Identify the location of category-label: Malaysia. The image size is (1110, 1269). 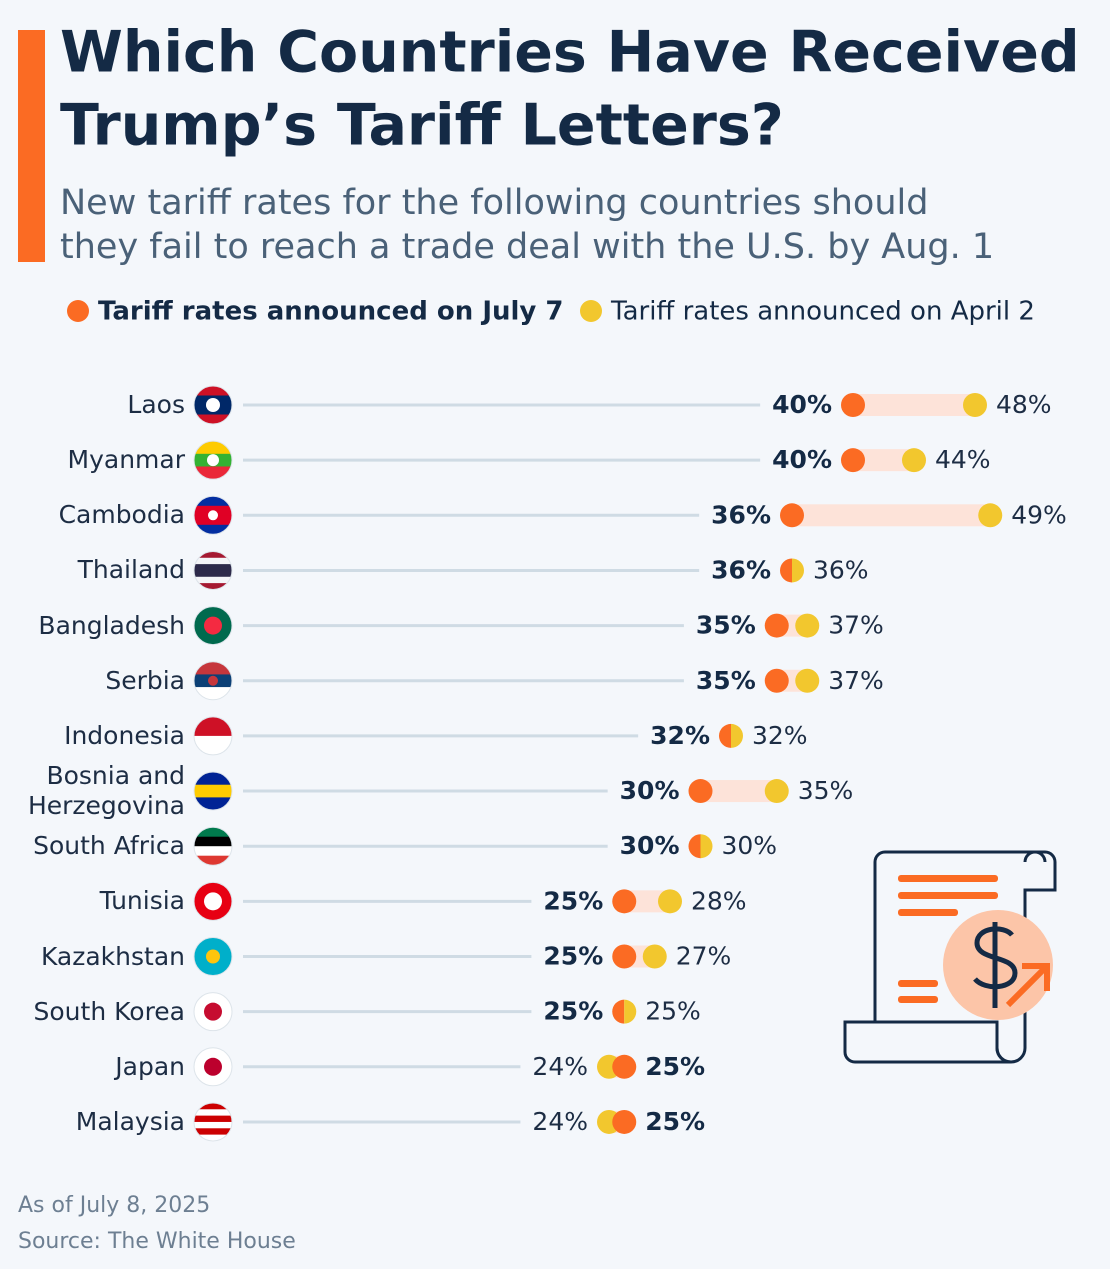
(130, 1121).